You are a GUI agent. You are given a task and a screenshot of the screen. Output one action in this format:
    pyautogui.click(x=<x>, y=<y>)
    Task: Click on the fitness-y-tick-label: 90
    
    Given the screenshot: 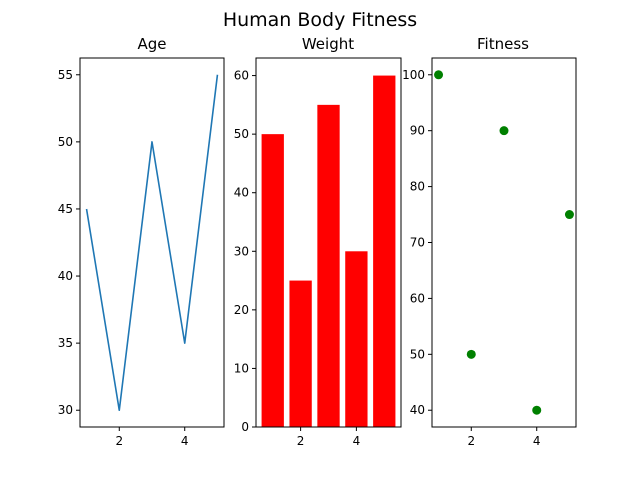 What is the action you would take?
    pyautogui.click(x=417, y=131)
    